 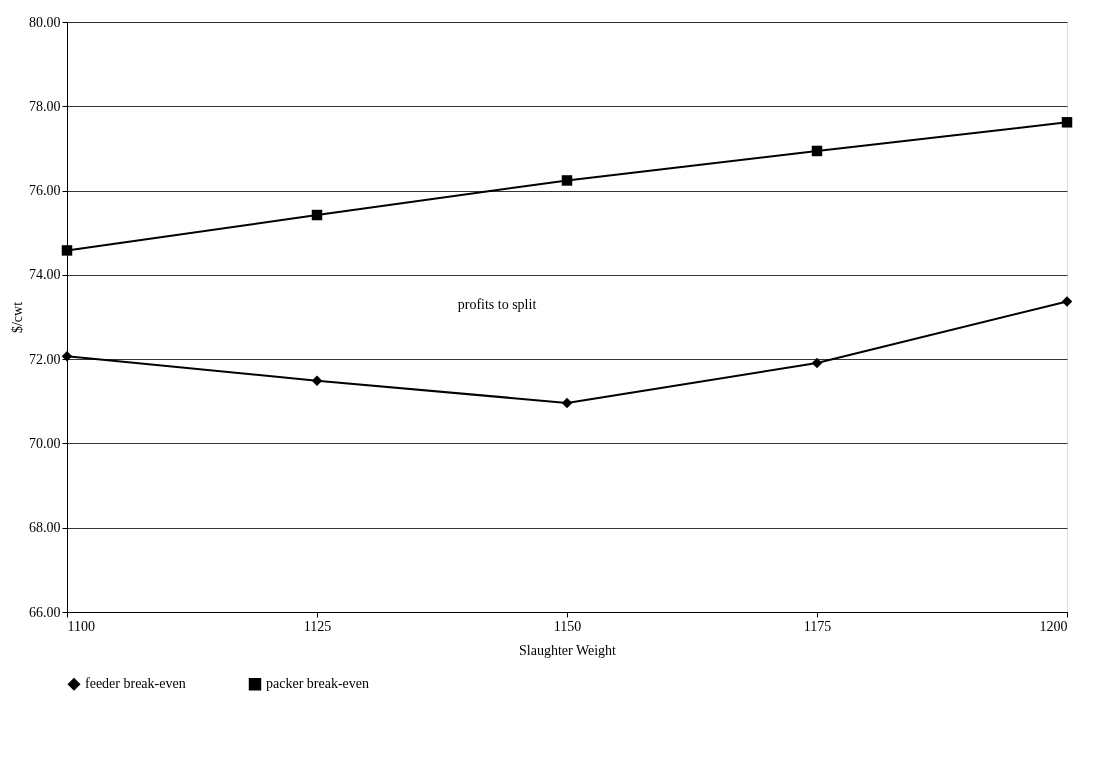 I want to click on y-tick-label: 78.00, so click(x=45, y=106).